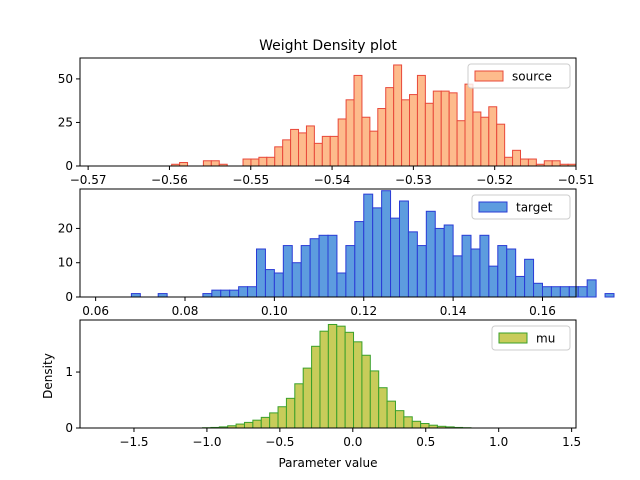 Image resolution: width=640 pixels, height=480 pixels. What do you see at coordinates (571, 442) in the screenshot?
I see `mu-x-tick-label: 1.5` at bounding box center [571, 442].